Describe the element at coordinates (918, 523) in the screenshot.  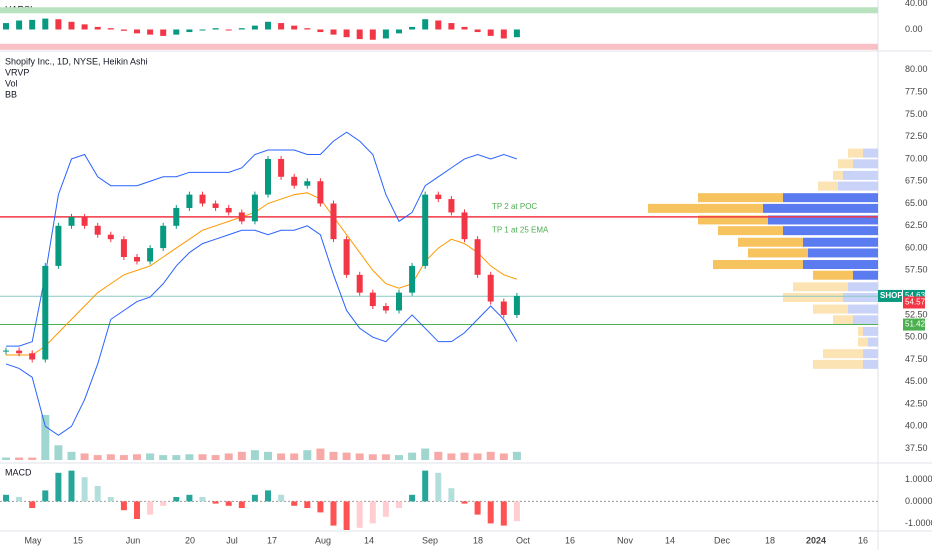
I see `macd-tick-label: -1.0000` at that location.